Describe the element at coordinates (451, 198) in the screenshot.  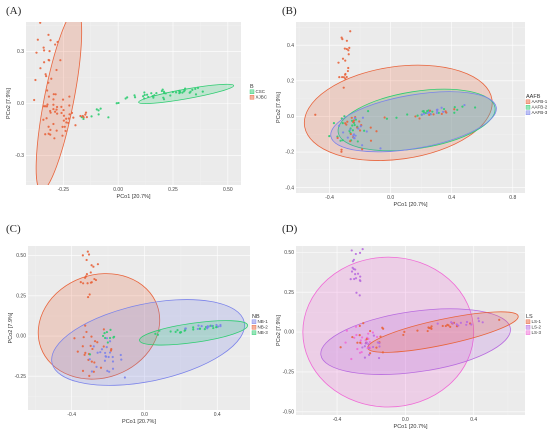
I see `x-tick-label: 0.4` at that location.